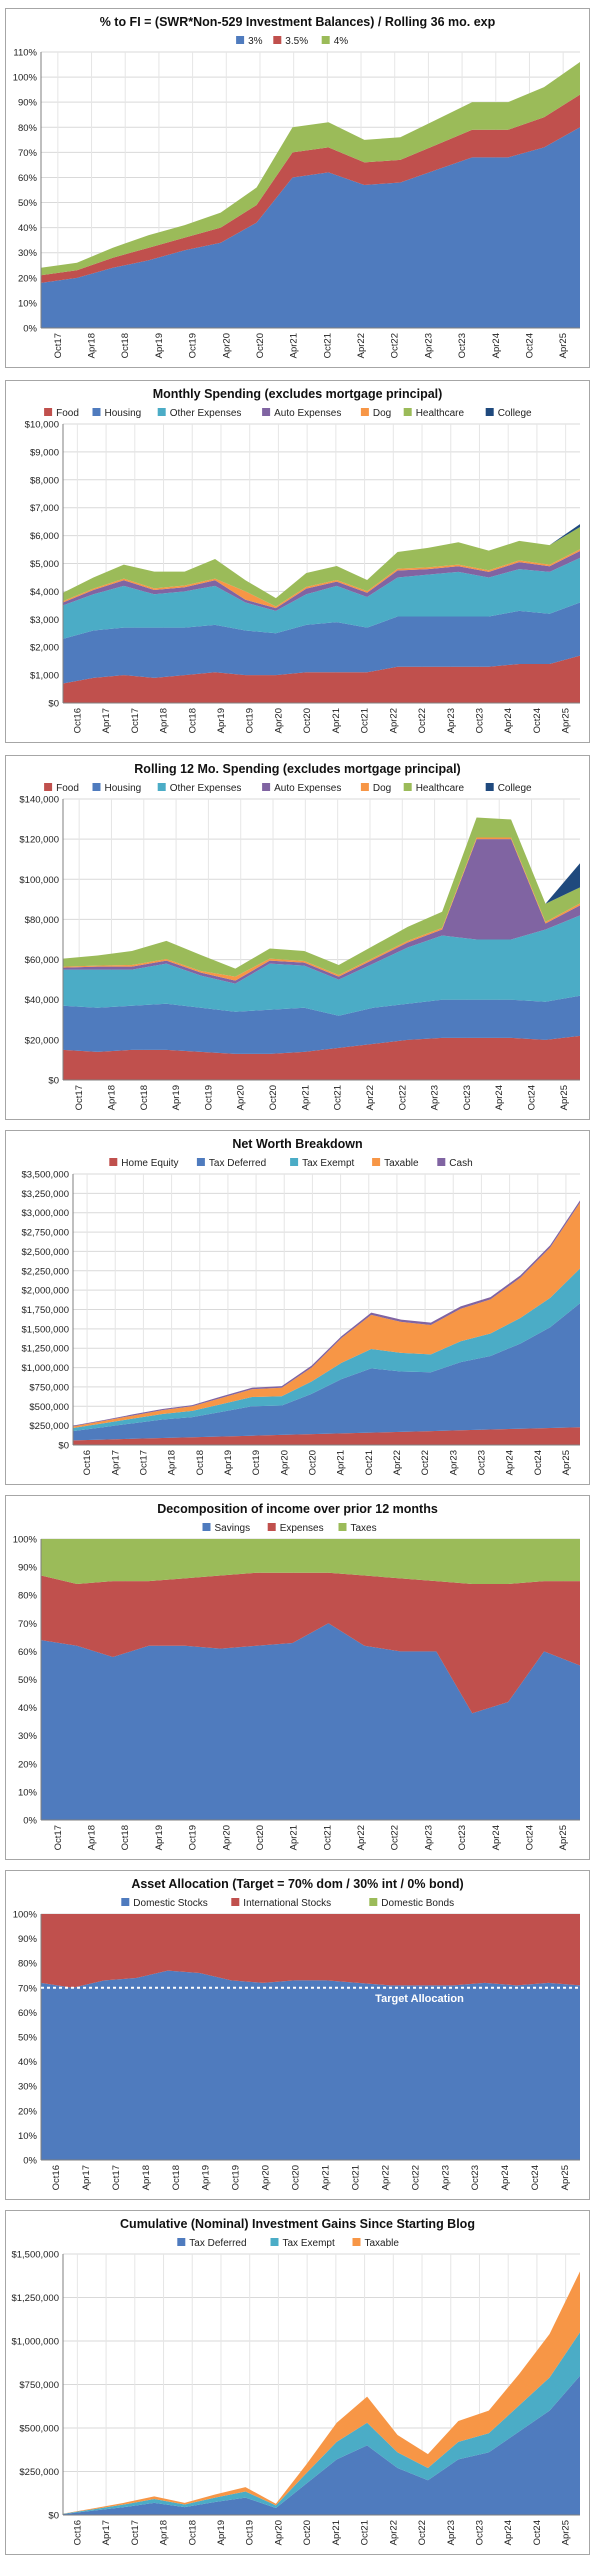  I want to click on x-tick-label: Apr17, so click(86, 2177).